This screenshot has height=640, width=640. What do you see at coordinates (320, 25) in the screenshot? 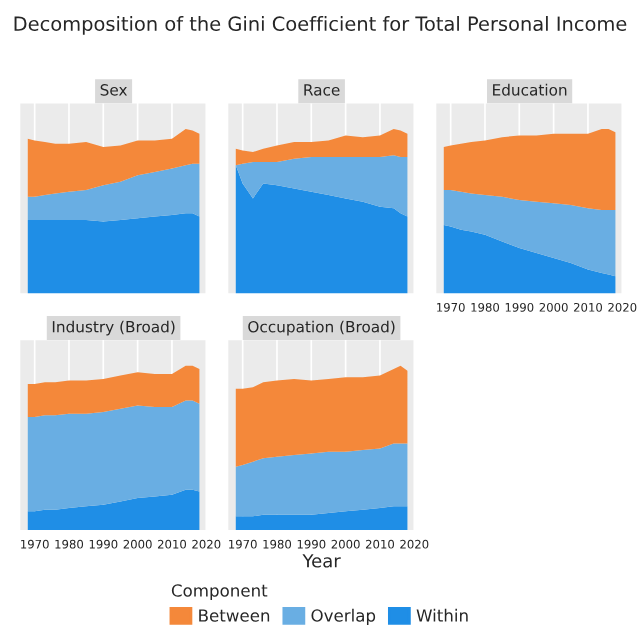
I see `text: Decomposition of the Gini Coefficient for Total Personal Income` at bounding box center [320, 25].